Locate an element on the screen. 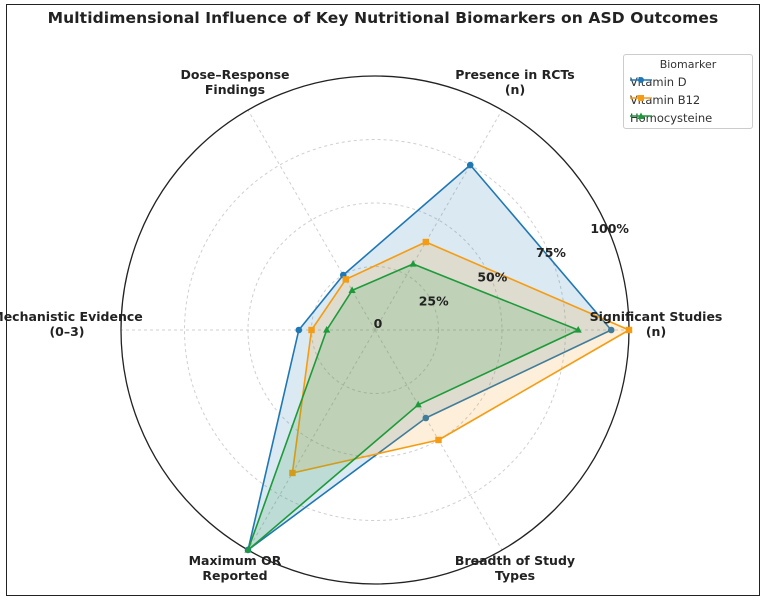  axis-label: Maximum OR Reported is located at coordinates (235, 568).